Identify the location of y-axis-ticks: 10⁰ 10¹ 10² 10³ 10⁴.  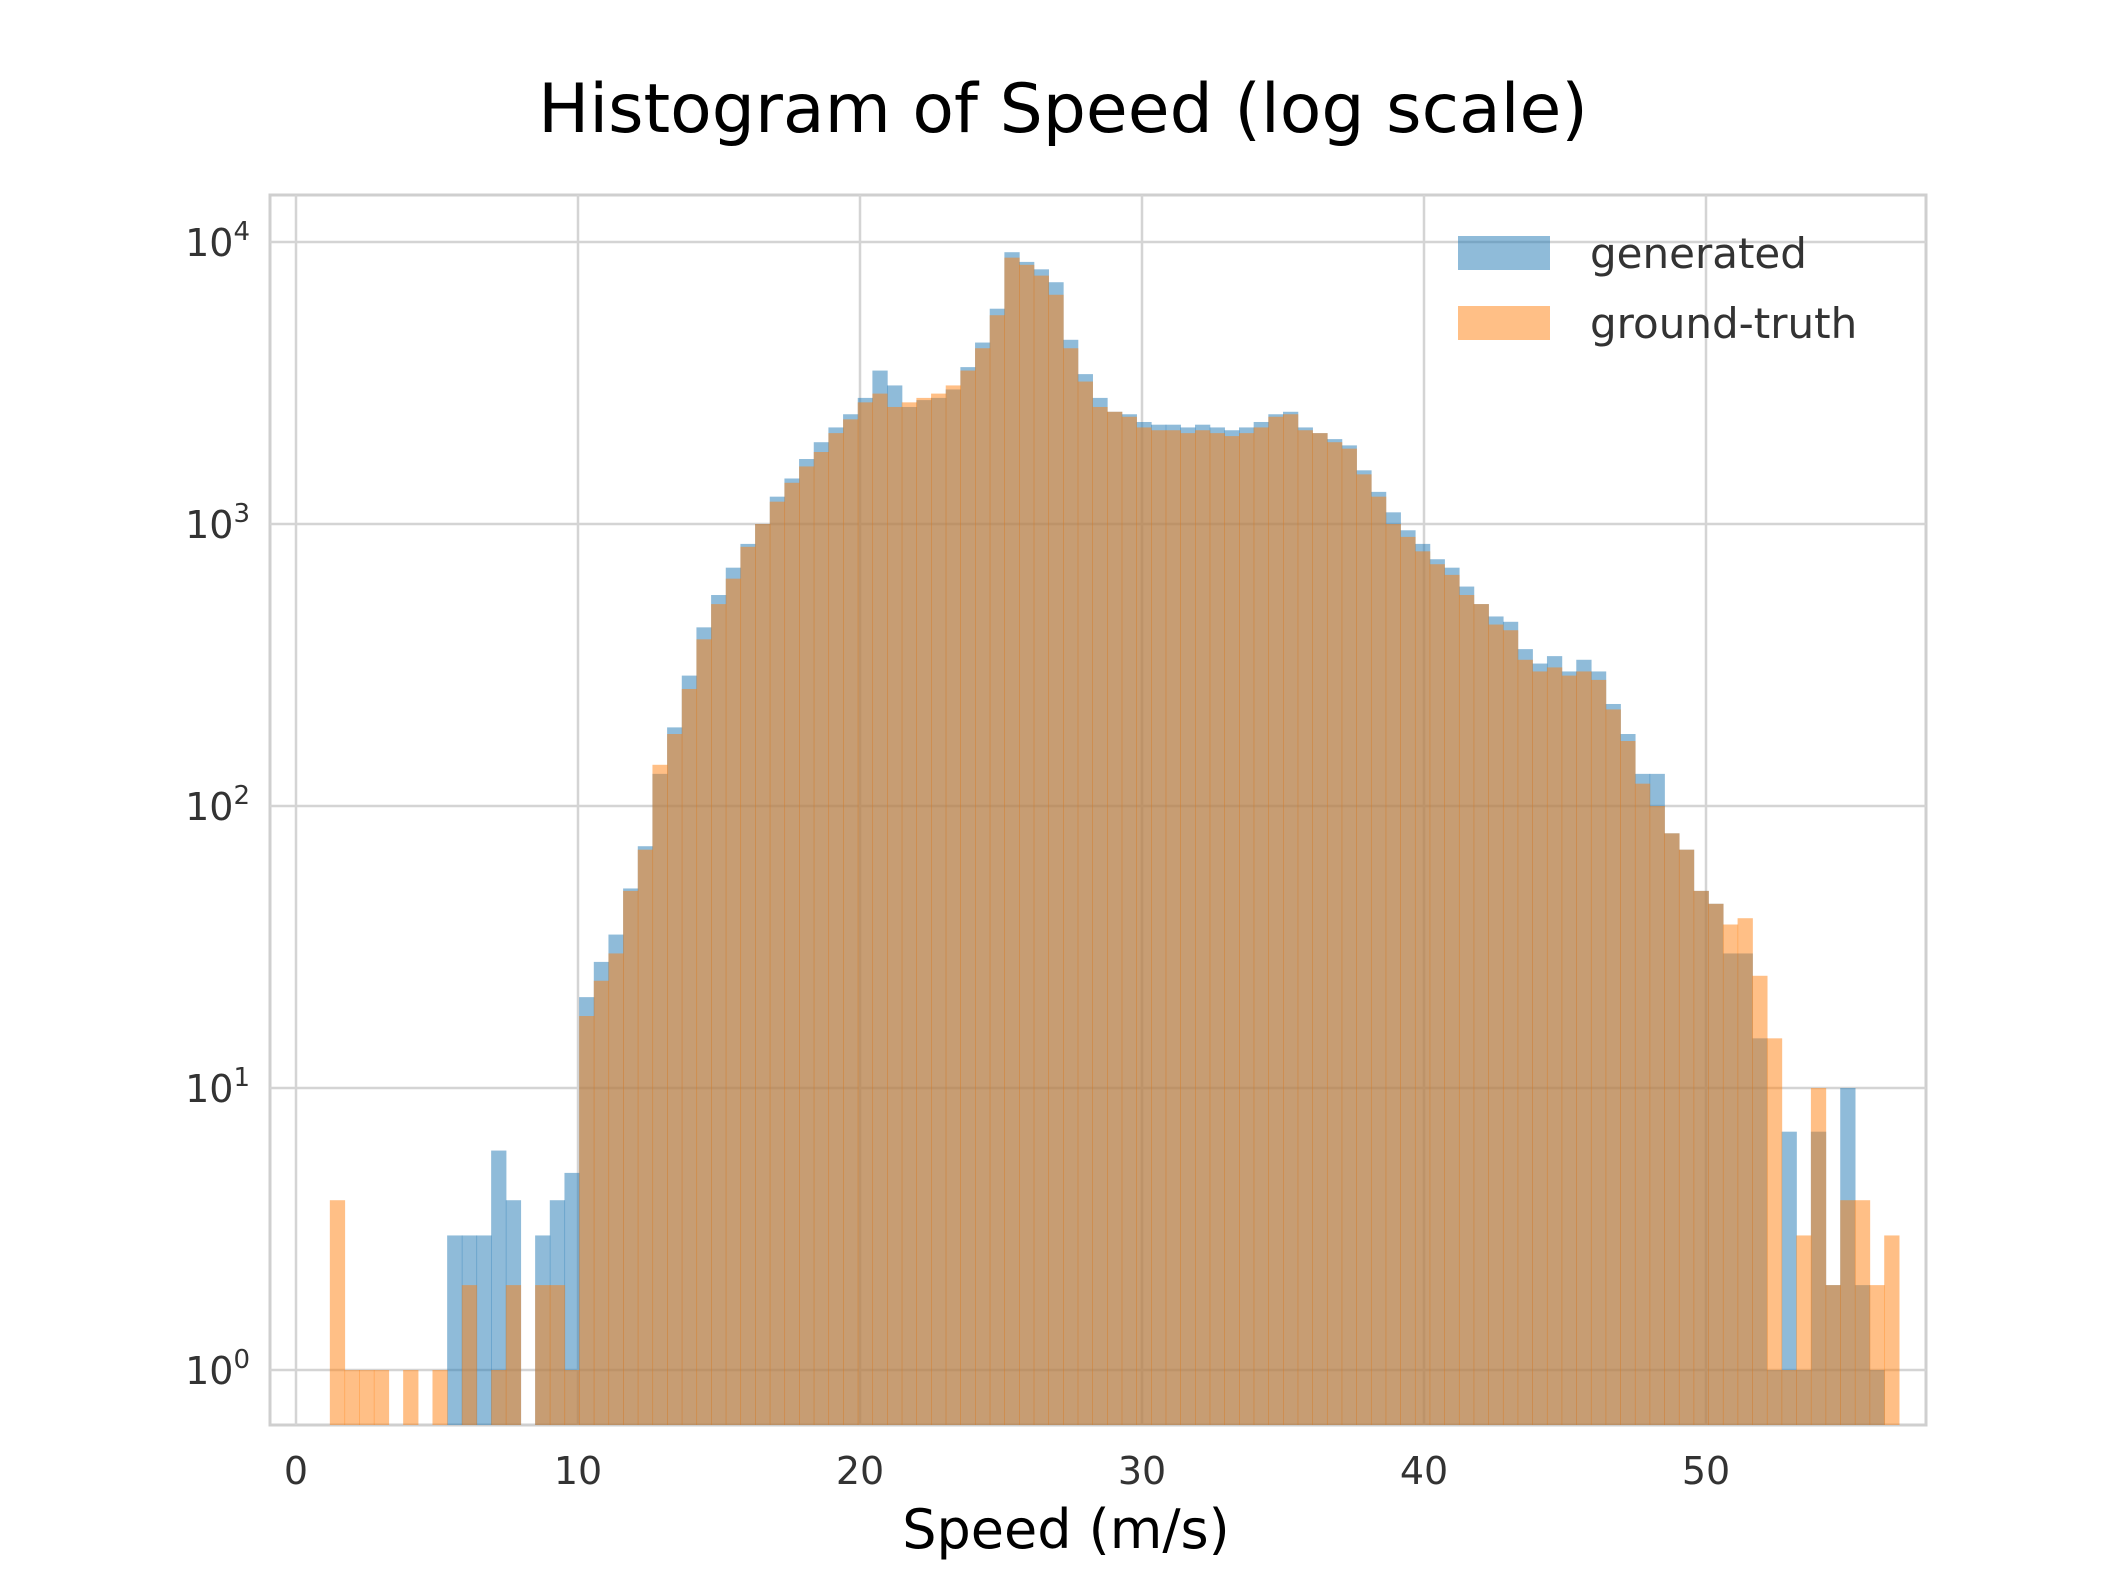
(217, 805).